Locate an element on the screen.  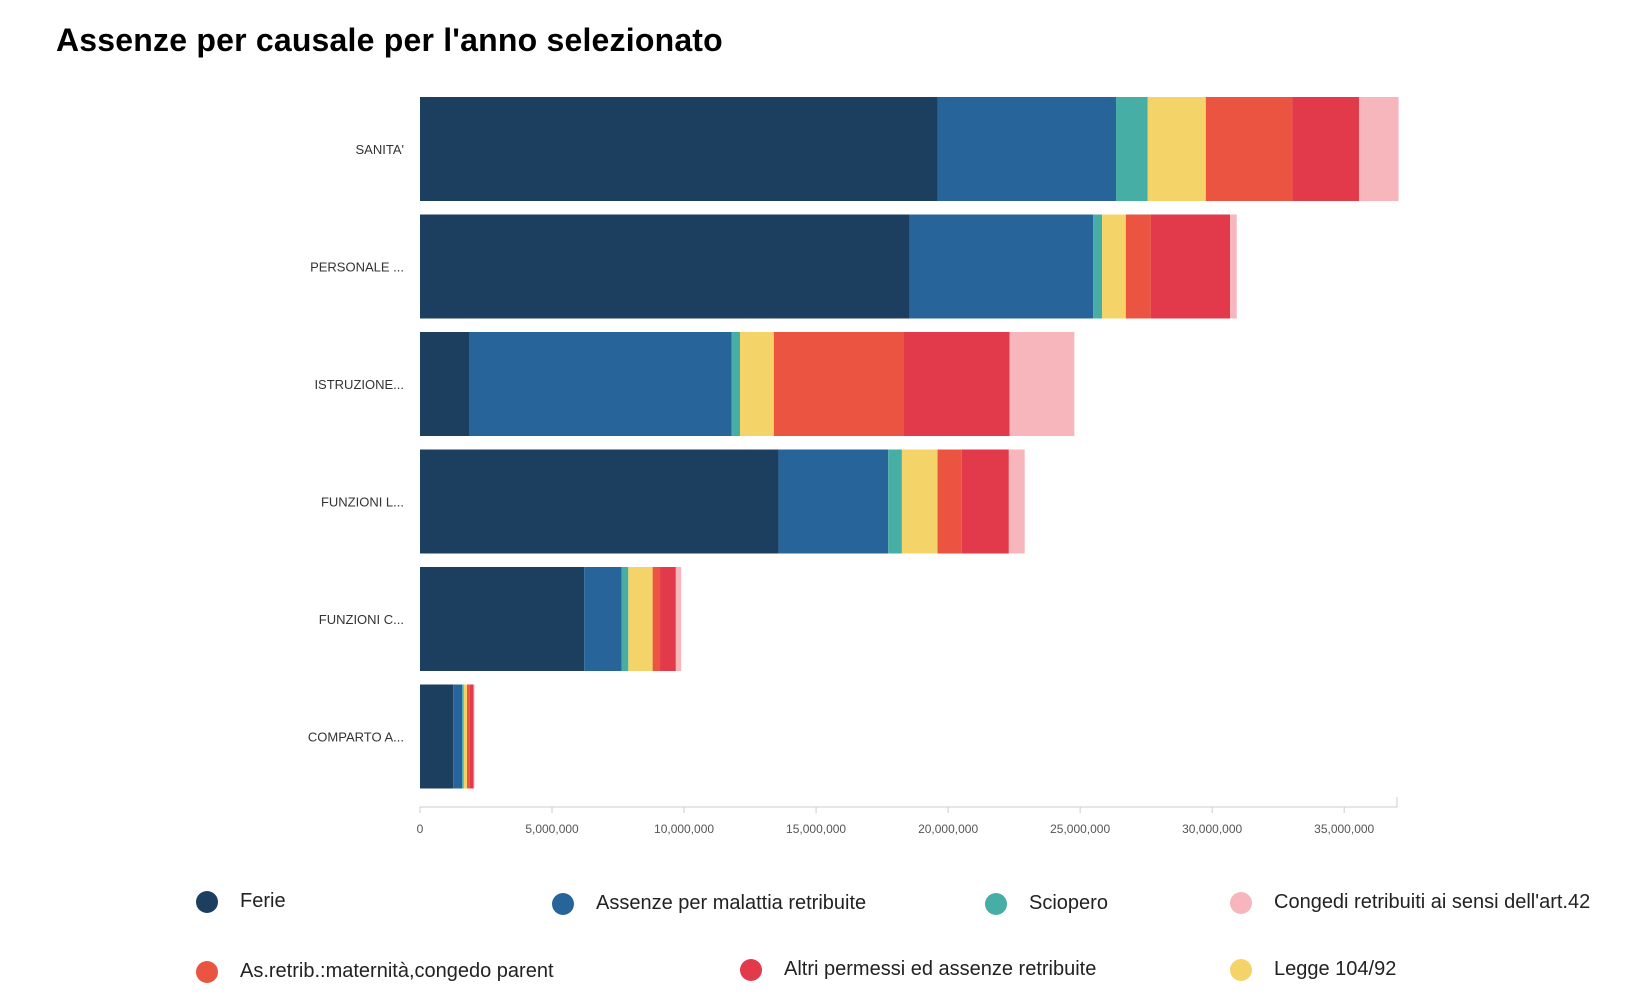
x-tick-label: 5,000,000 is located at coordinates (552, 829).